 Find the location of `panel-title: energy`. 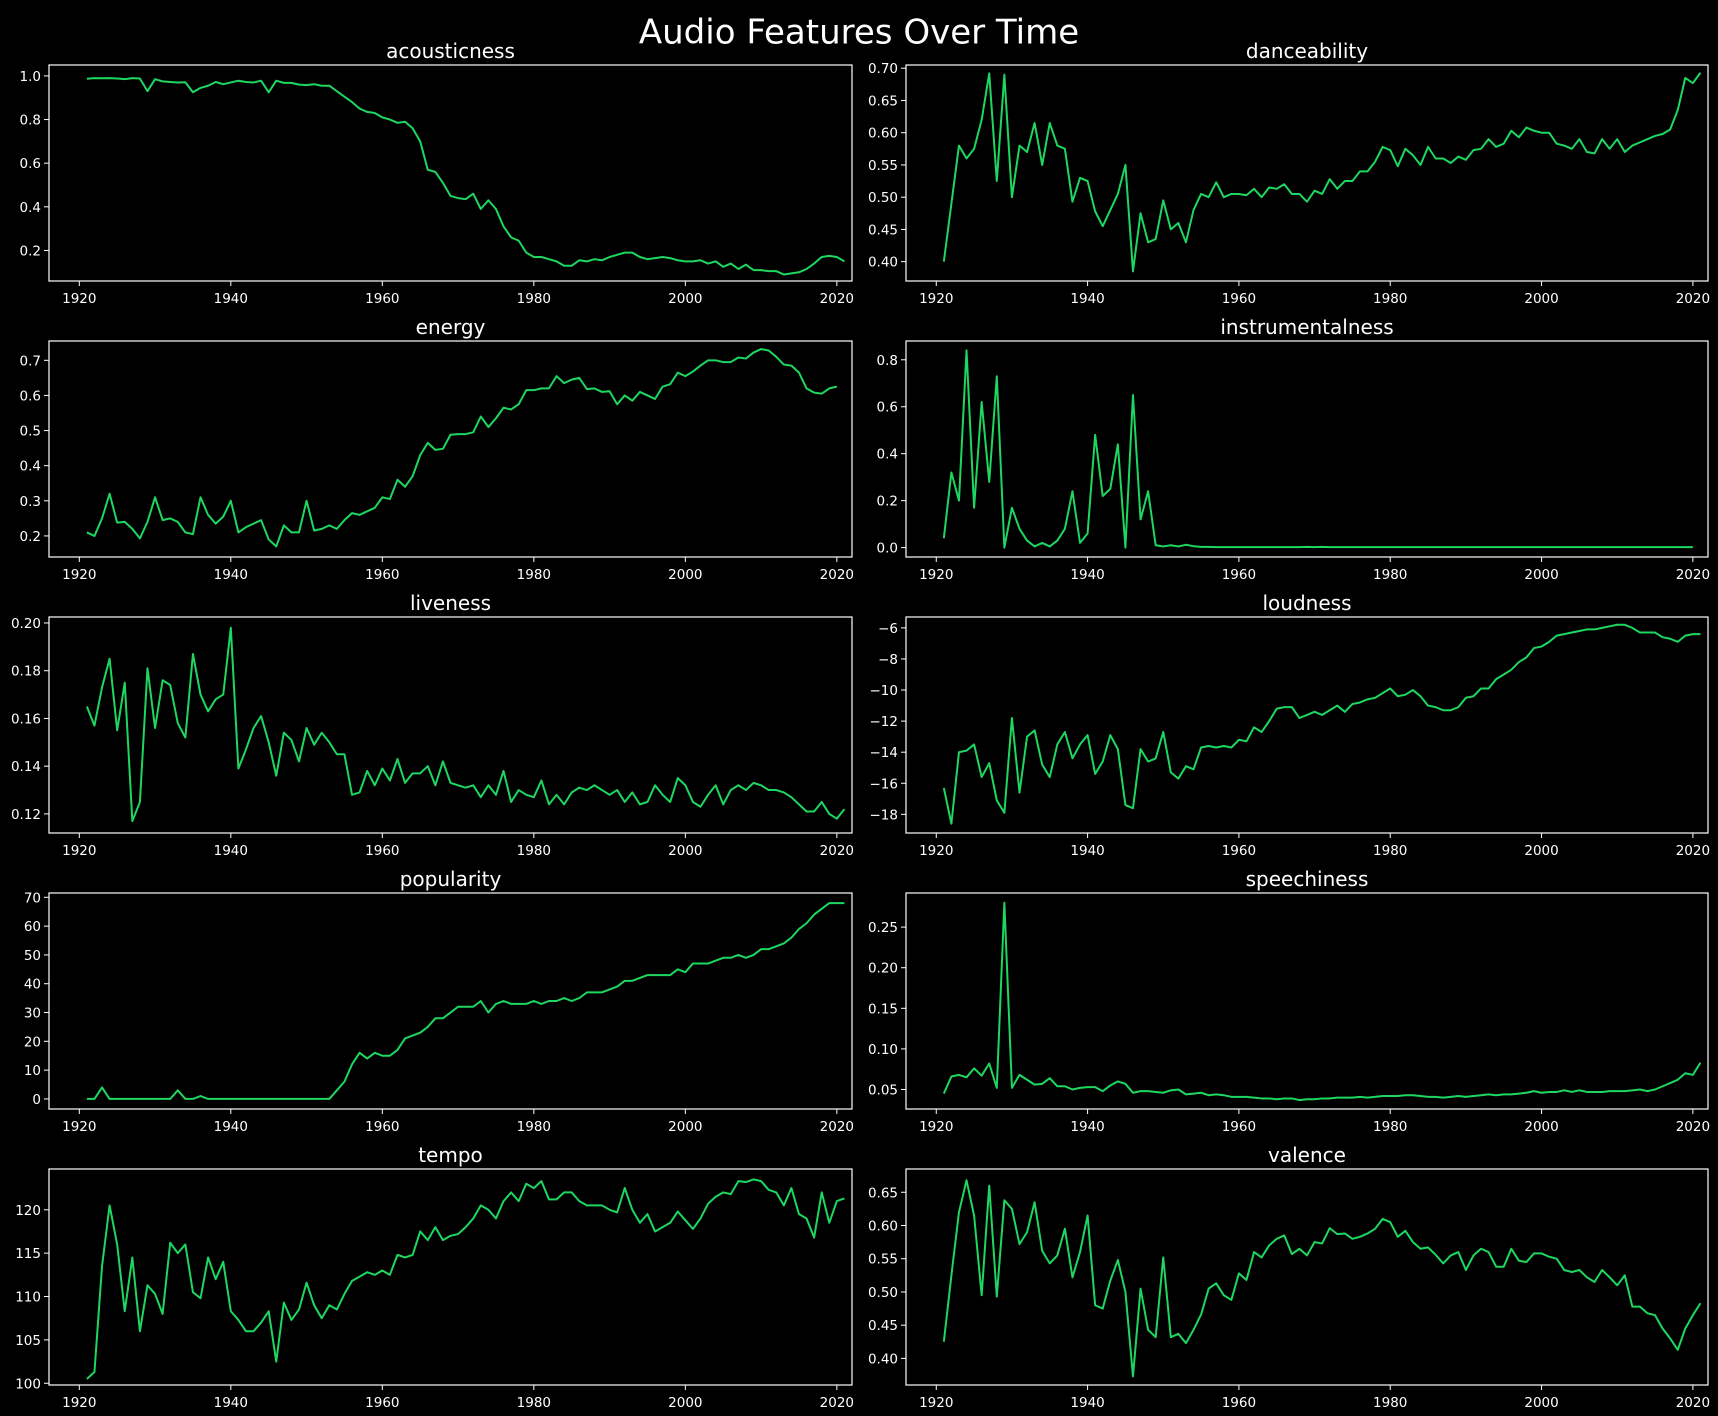

panel-title: energy is located at coordinates (451, 327).